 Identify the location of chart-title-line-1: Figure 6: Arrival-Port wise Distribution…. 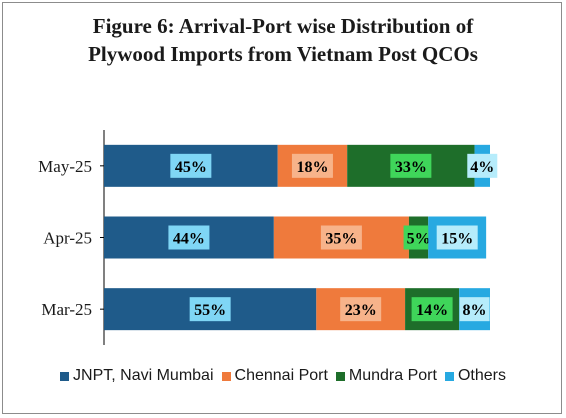
(283, 26).